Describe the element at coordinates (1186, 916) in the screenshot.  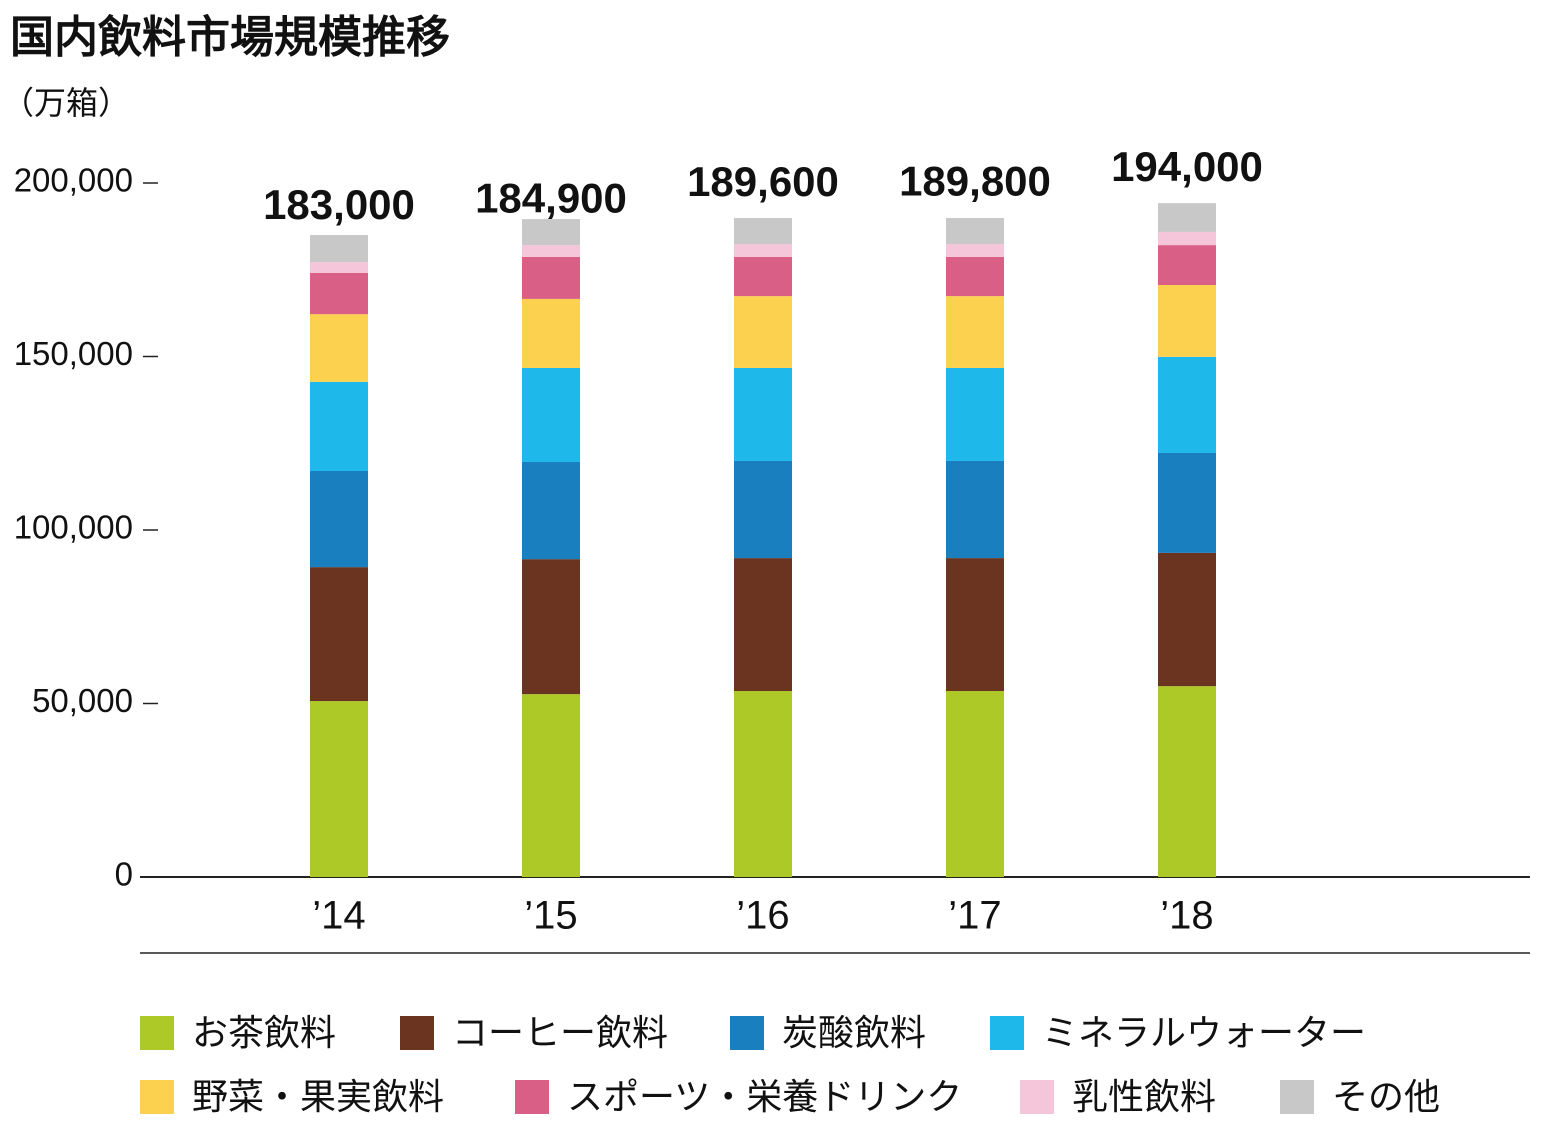
I see `x-tick-label: ’18` at that location.